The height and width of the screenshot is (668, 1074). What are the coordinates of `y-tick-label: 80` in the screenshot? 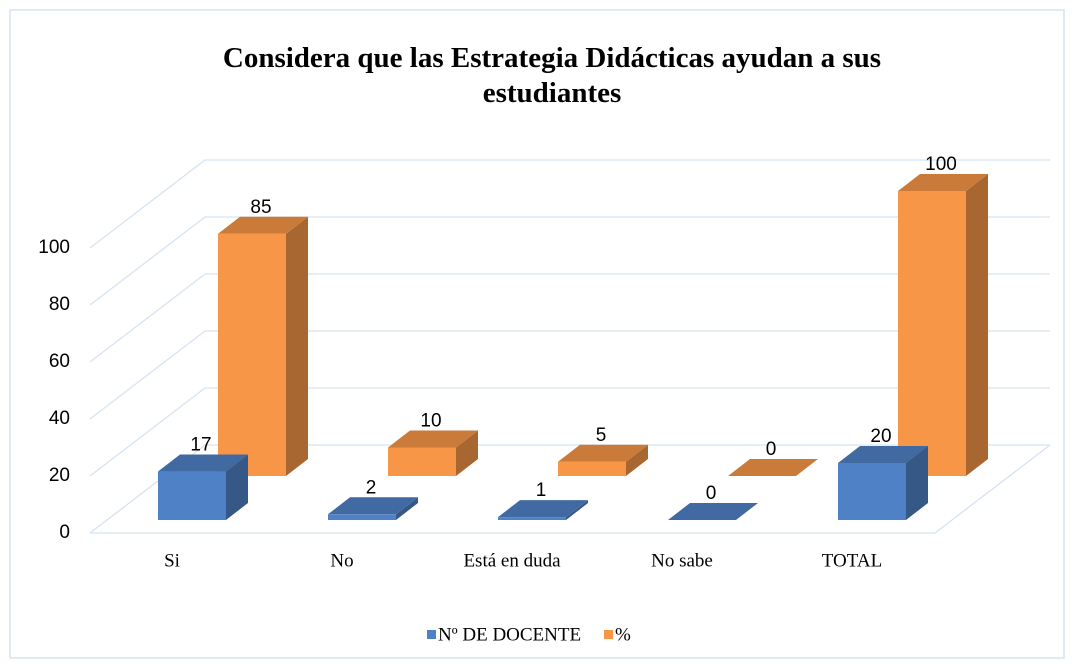 It's located at (59, 304).